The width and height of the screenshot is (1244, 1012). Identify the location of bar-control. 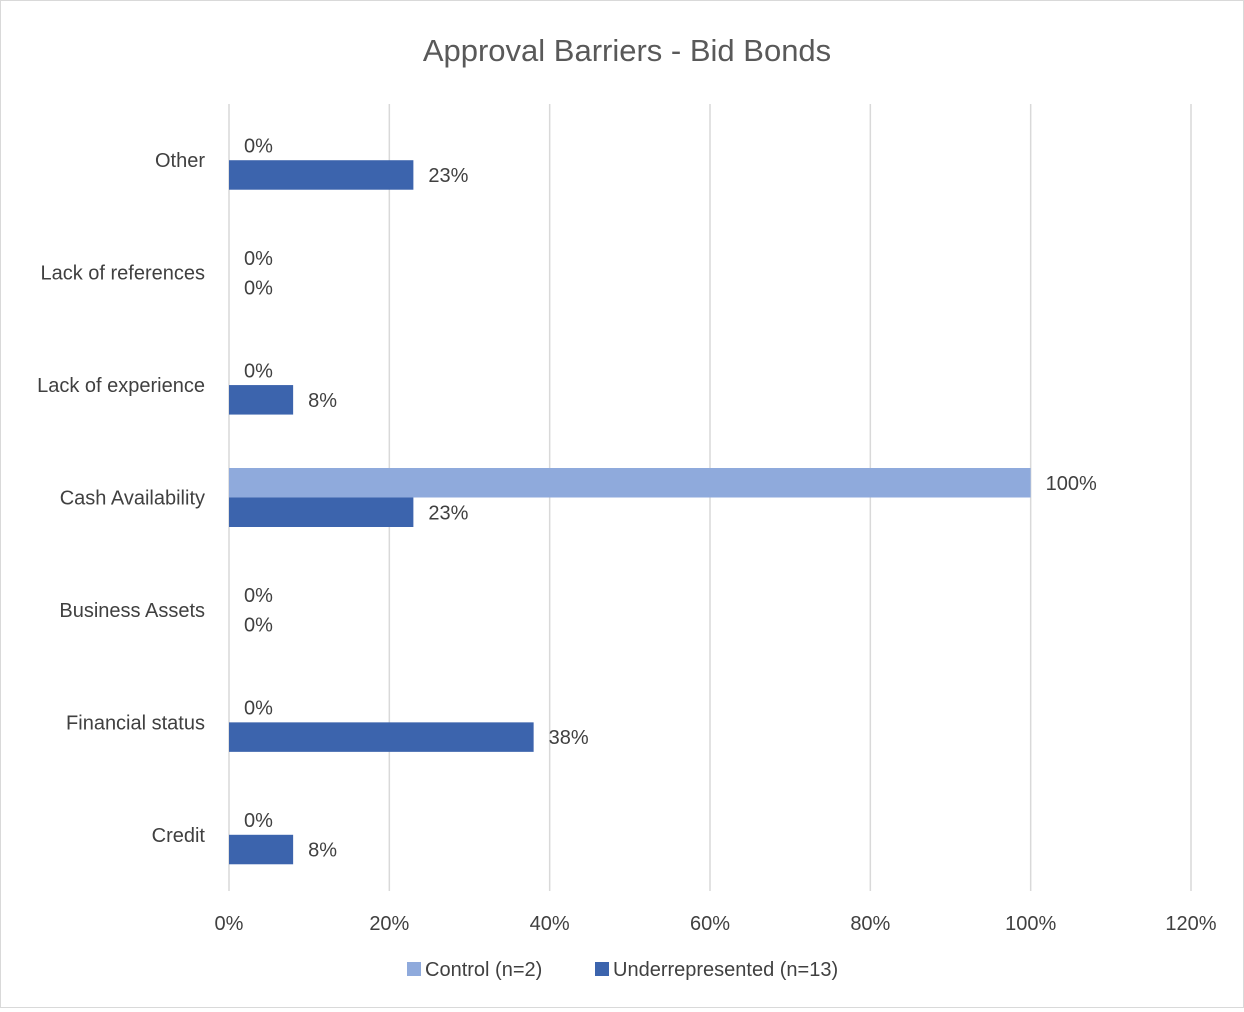
(630, 483).